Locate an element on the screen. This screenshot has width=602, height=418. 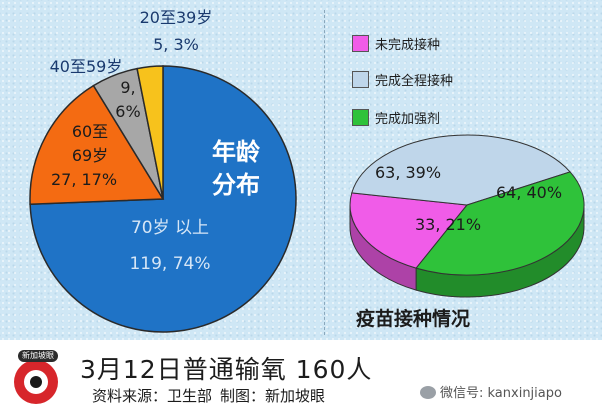
legend-item-booster: 完成加强剂 is located at coordinates (396, 117).